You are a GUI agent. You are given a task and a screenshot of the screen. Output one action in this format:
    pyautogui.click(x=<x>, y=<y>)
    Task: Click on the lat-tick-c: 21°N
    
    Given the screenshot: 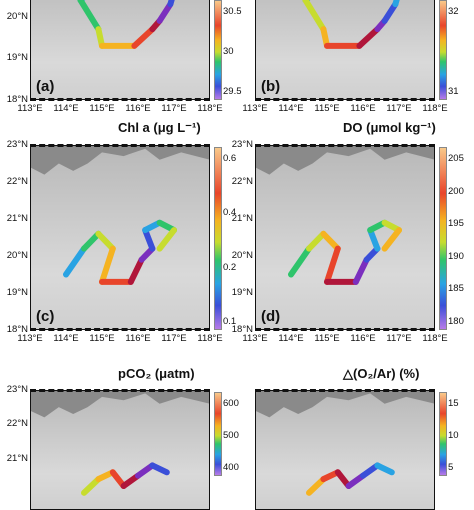 What is the action you would take?
    pyautogui.click(x=17, y=218)
    